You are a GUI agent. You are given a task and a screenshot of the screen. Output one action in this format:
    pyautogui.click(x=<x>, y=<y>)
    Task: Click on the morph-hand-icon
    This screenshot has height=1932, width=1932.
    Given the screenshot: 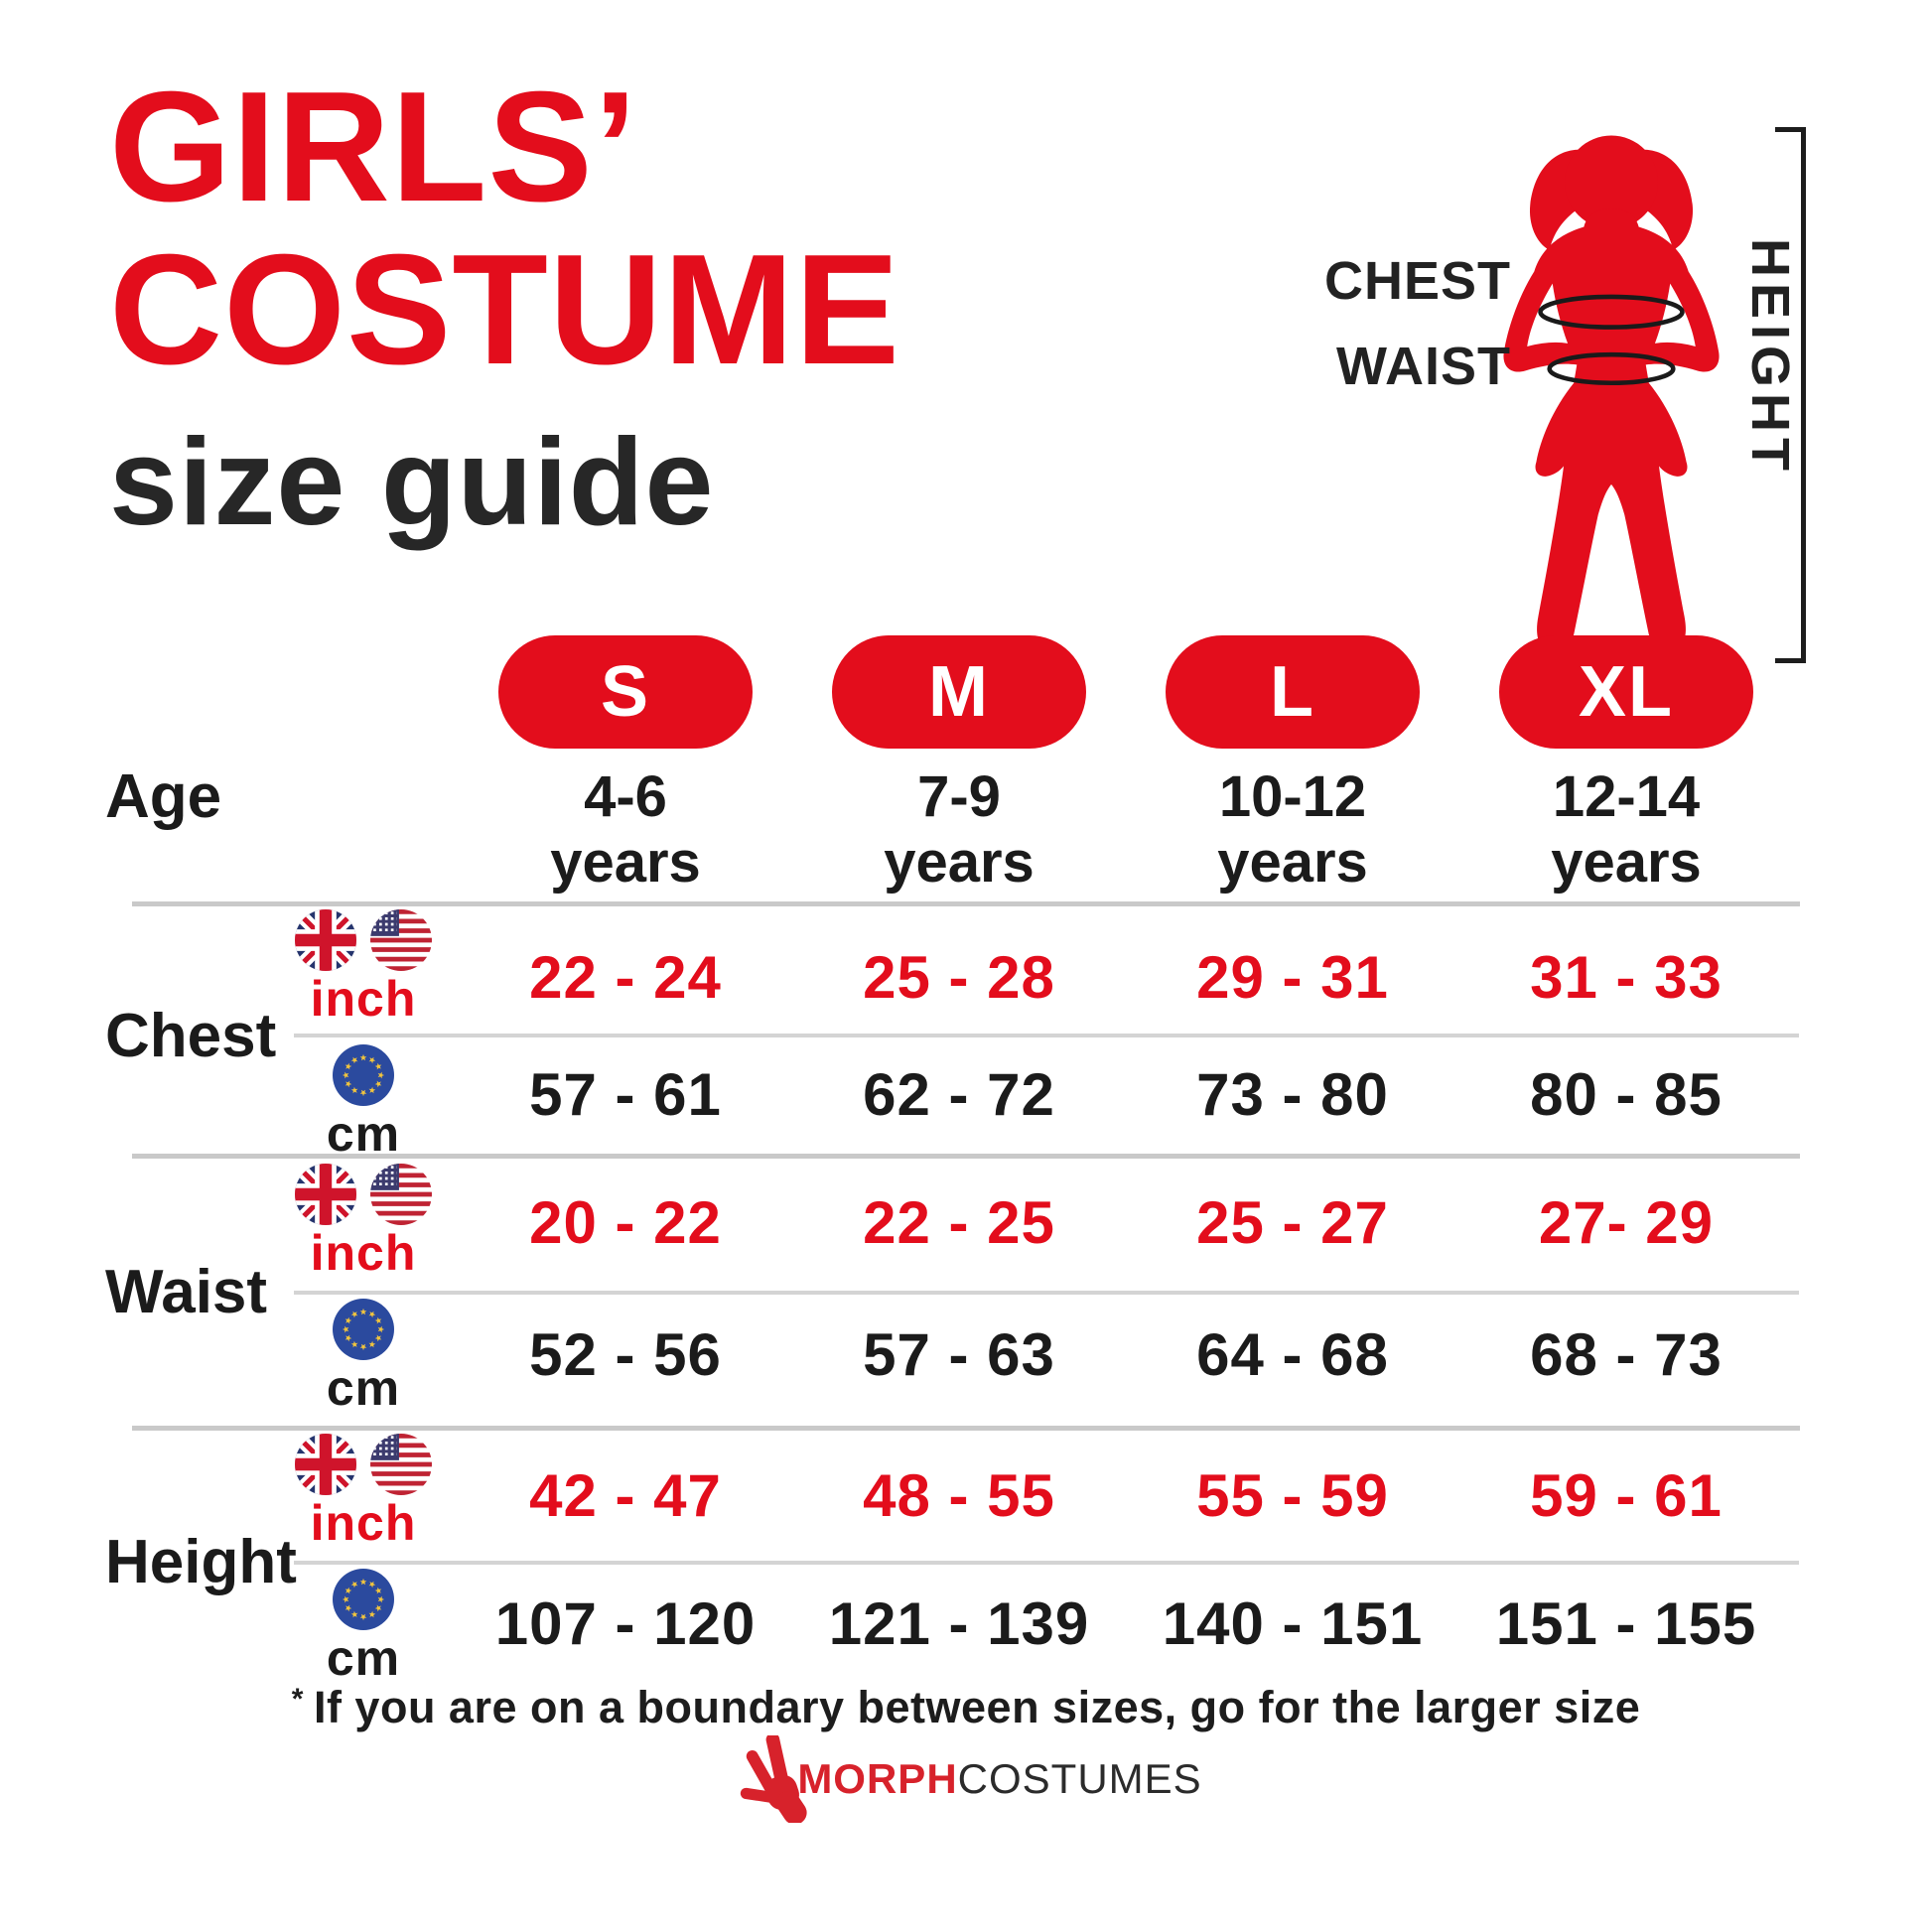 What is the action you would take?
    pyautogui.click(x=773, y=1779)
    